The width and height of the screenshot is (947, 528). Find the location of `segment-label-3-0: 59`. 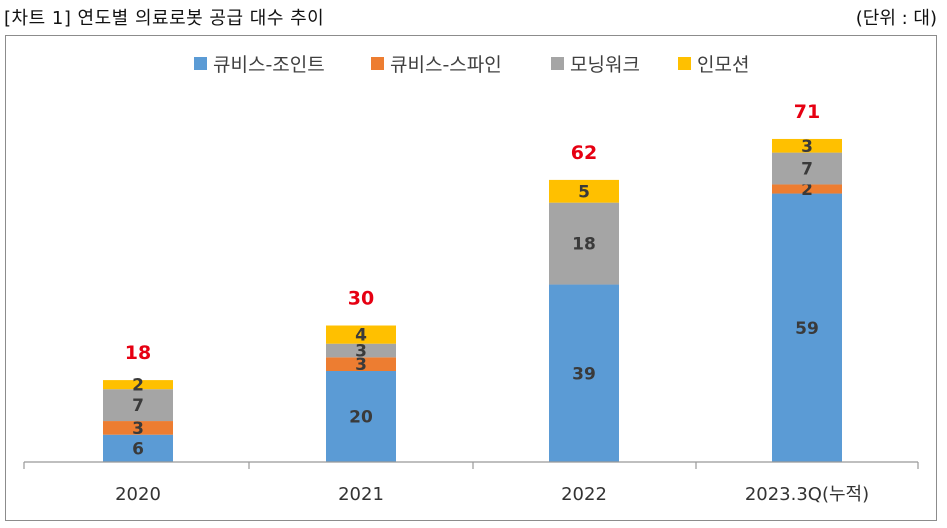

segment-label-3-0: 59 is located at coordinates (807, 329).